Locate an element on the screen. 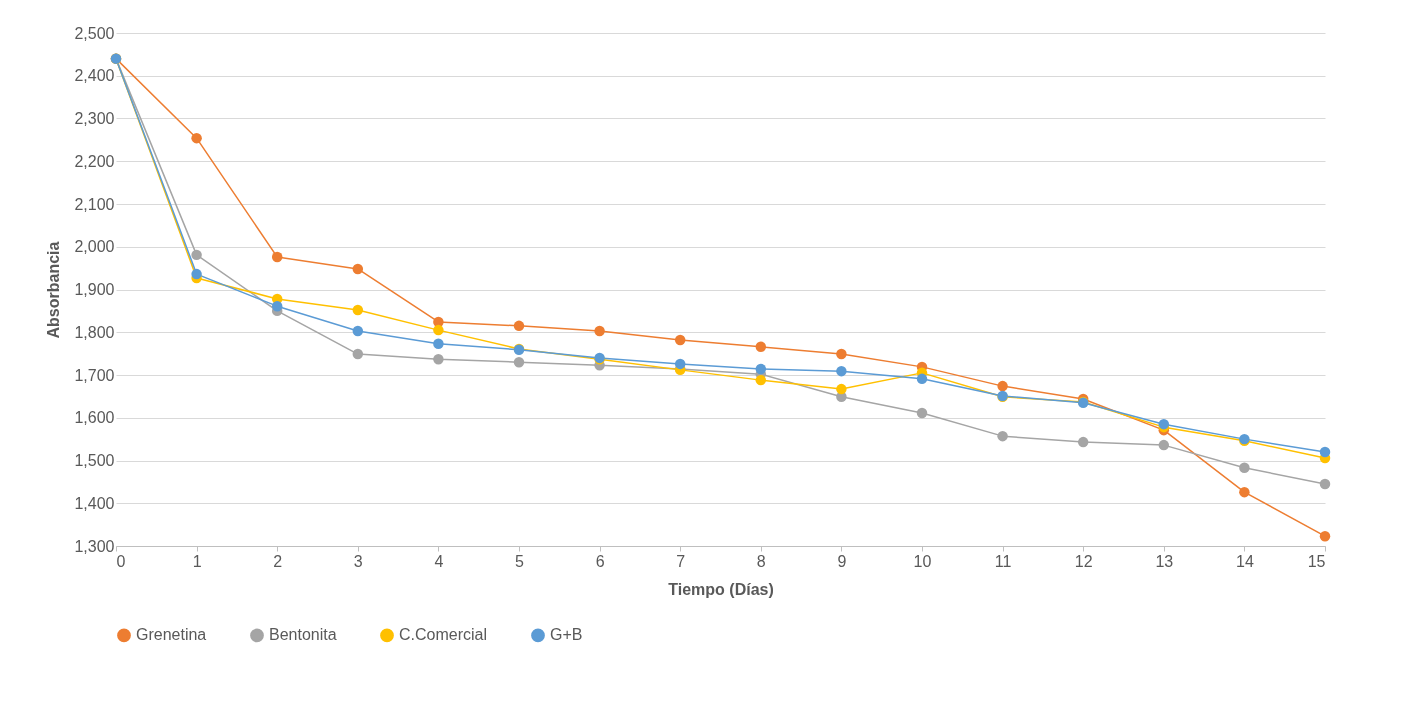  legend-label: Grenetina is located at coordinates (171, 635).